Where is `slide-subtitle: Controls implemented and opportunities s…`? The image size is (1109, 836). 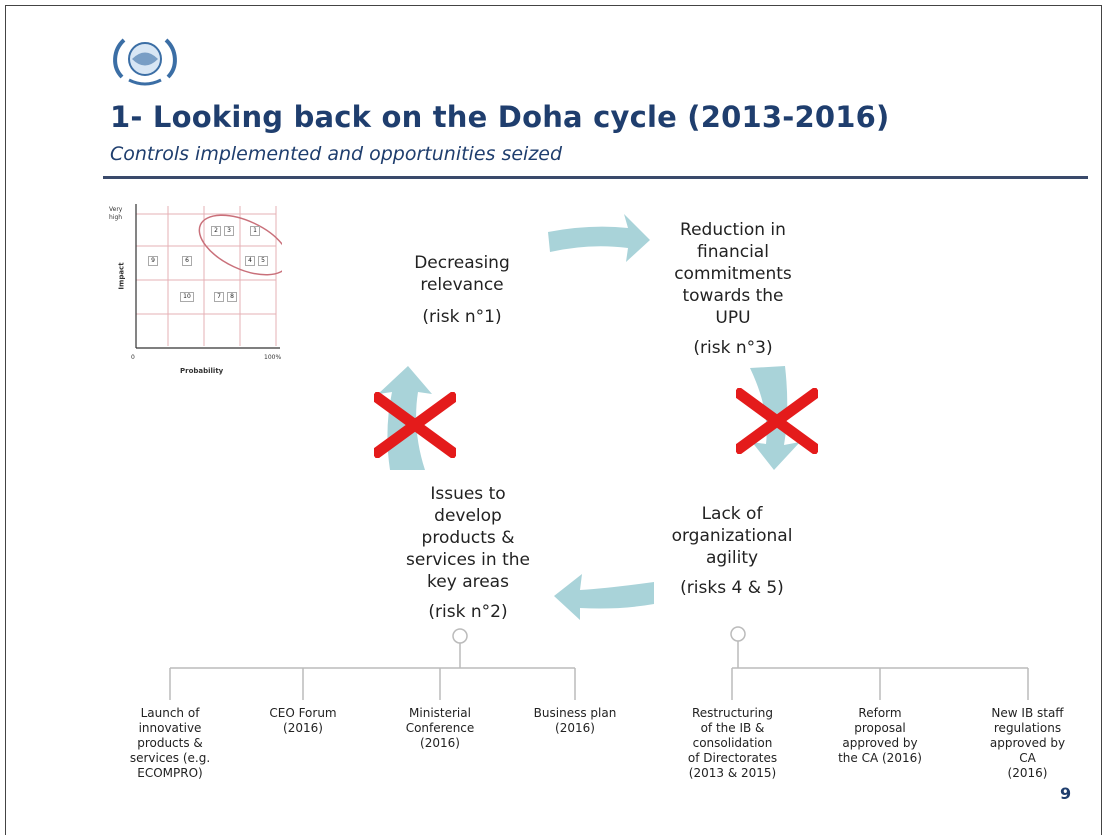 slide-subtitle: Controls implemented and opportunities s… is located at coordinates (336, 154).